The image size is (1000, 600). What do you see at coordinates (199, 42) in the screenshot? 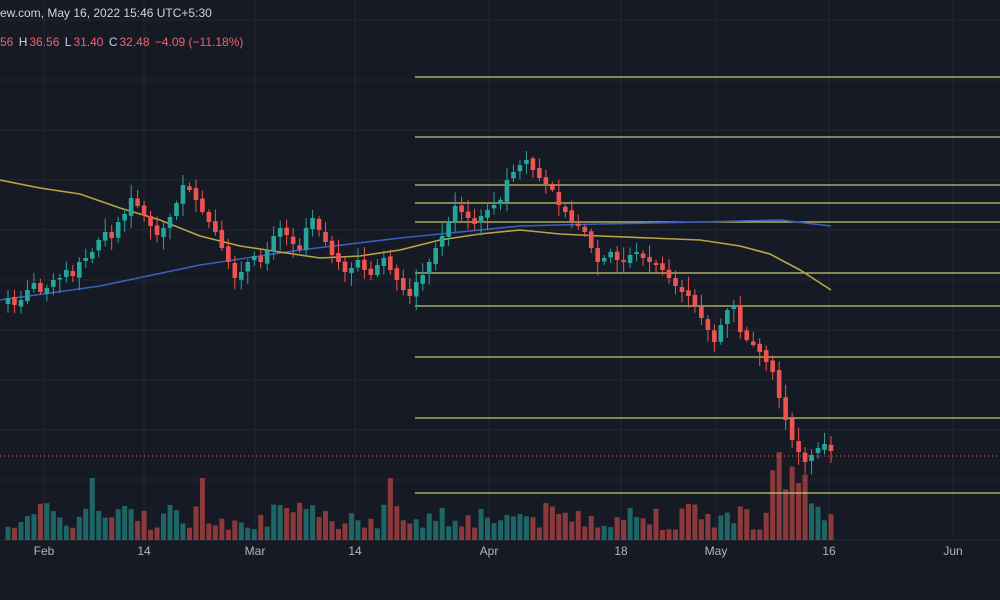
I see `change-value: −4.09 (−11.18%)` at bounding box center [199, 42].